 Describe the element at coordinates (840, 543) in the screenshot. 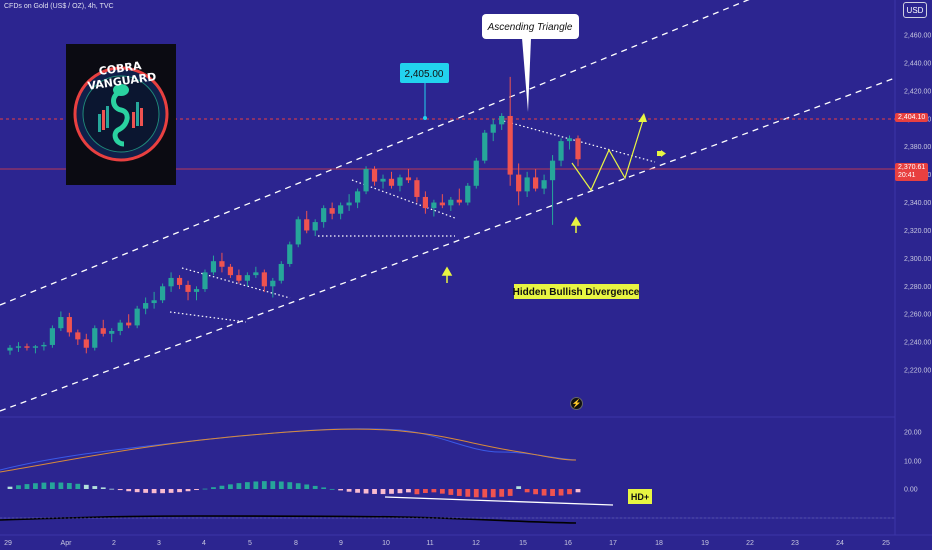

I see `time-tick-label: 24` at that location.